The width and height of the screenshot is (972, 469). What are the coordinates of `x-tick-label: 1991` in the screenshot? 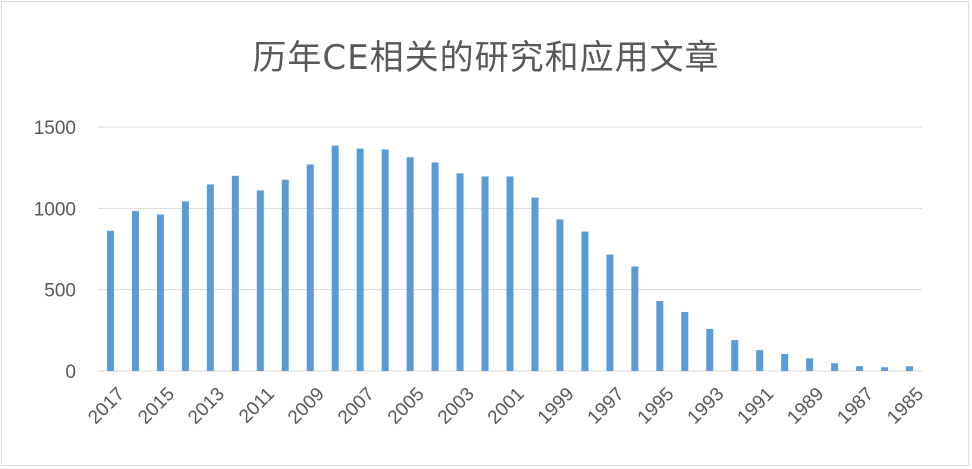 It's located at (756, 406).